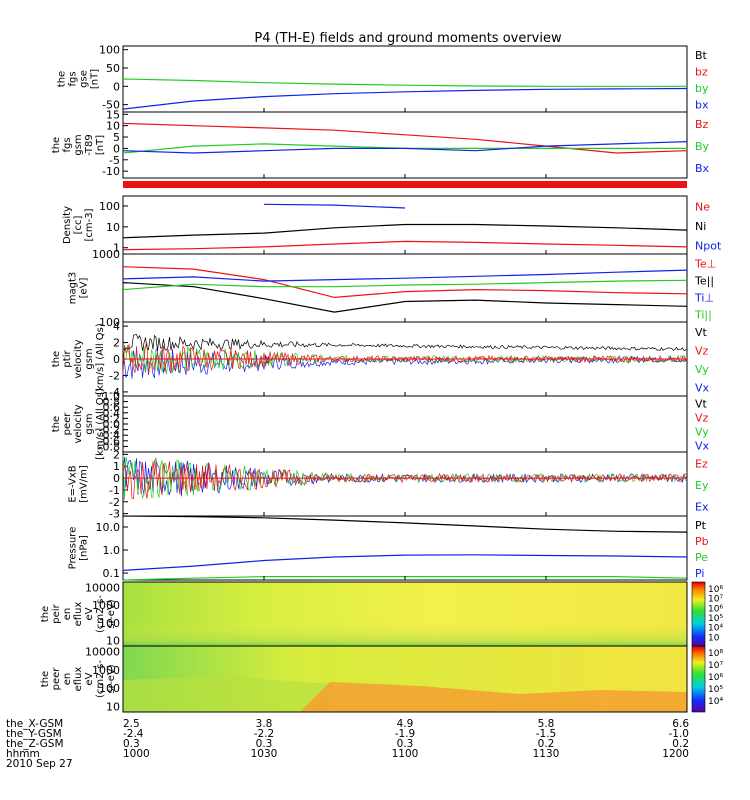 The image size is (750, 800). I want to click on series-bx, so click(405, 99).